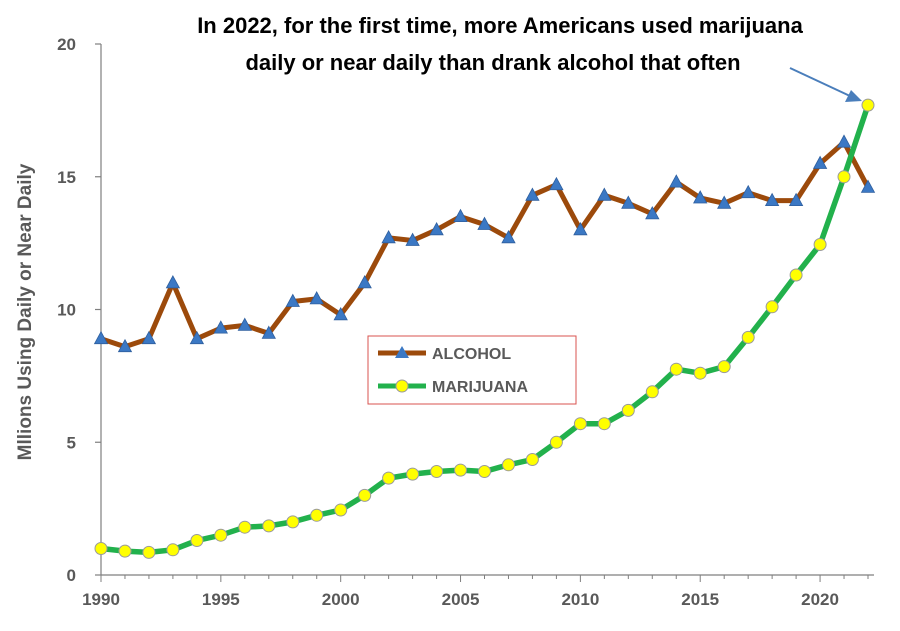 The image size is (900, 631). I want to click on y-tick-label: 10, so click(66, 310).